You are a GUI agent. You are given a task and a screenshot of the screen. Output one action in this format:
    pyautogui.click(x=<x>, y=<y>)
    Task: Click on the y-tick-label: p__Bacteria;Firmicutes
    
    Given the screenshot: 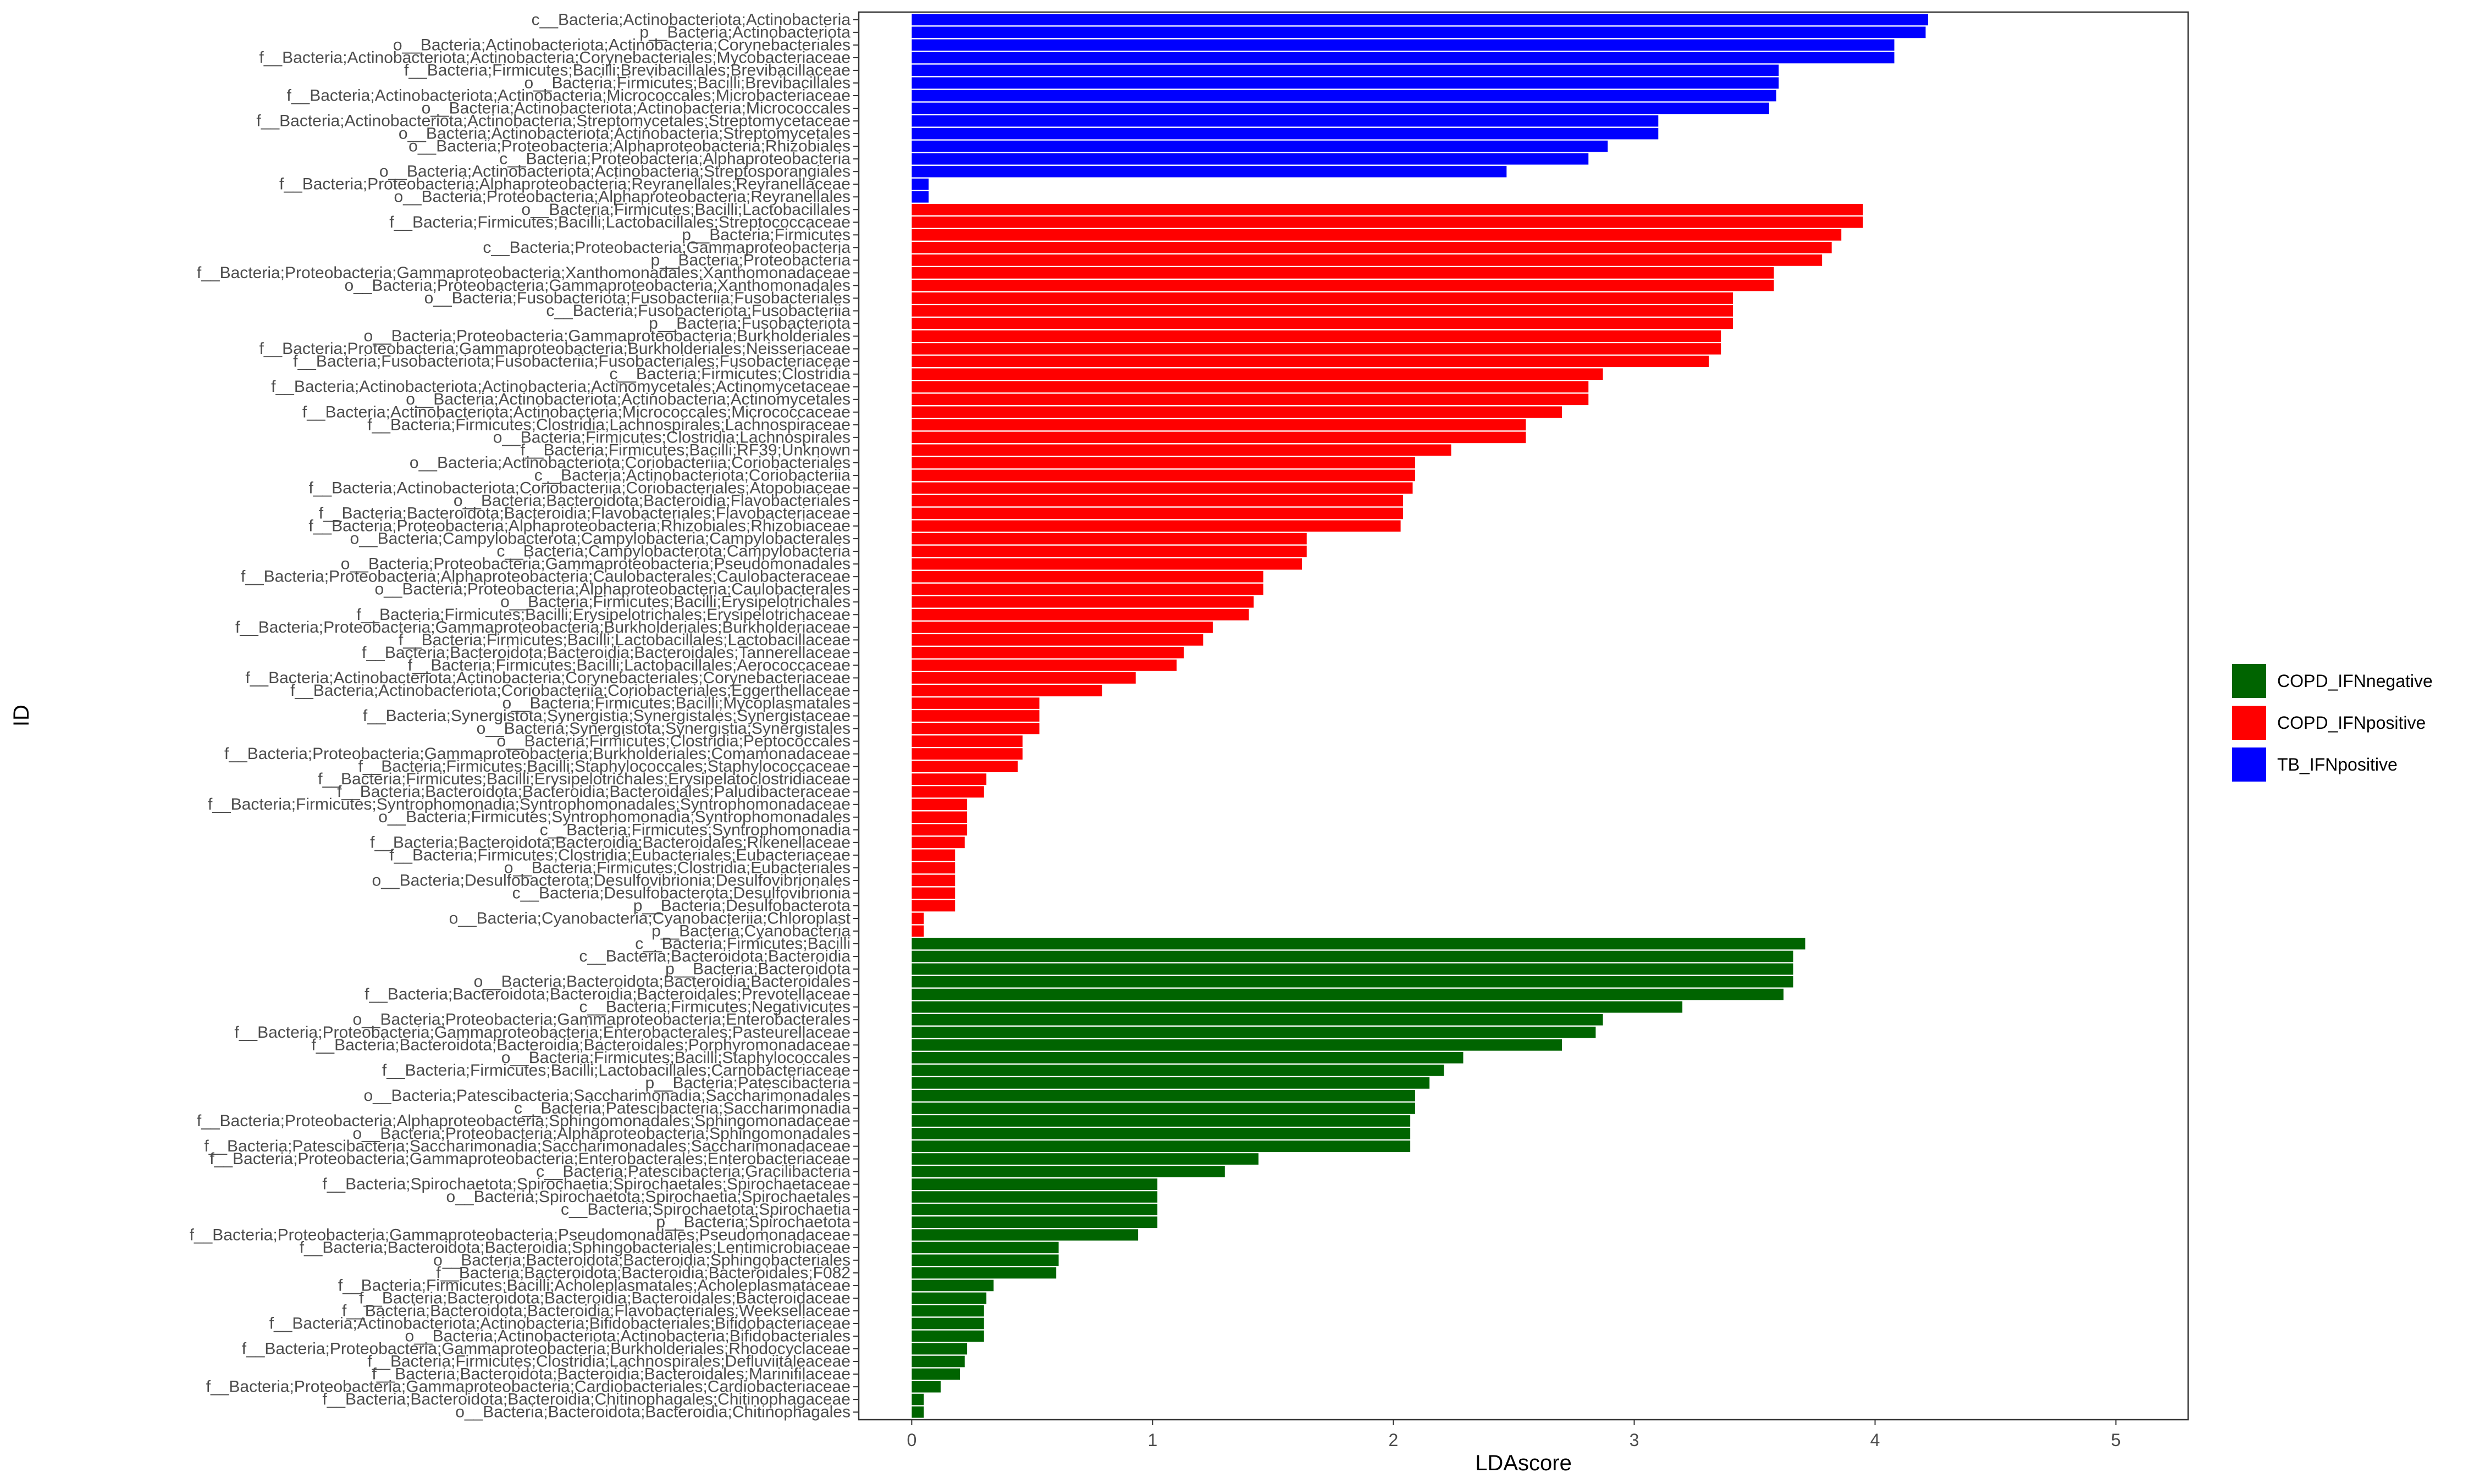 What is the action you would take?
    pyautogui.click(x=766, y=235)
    